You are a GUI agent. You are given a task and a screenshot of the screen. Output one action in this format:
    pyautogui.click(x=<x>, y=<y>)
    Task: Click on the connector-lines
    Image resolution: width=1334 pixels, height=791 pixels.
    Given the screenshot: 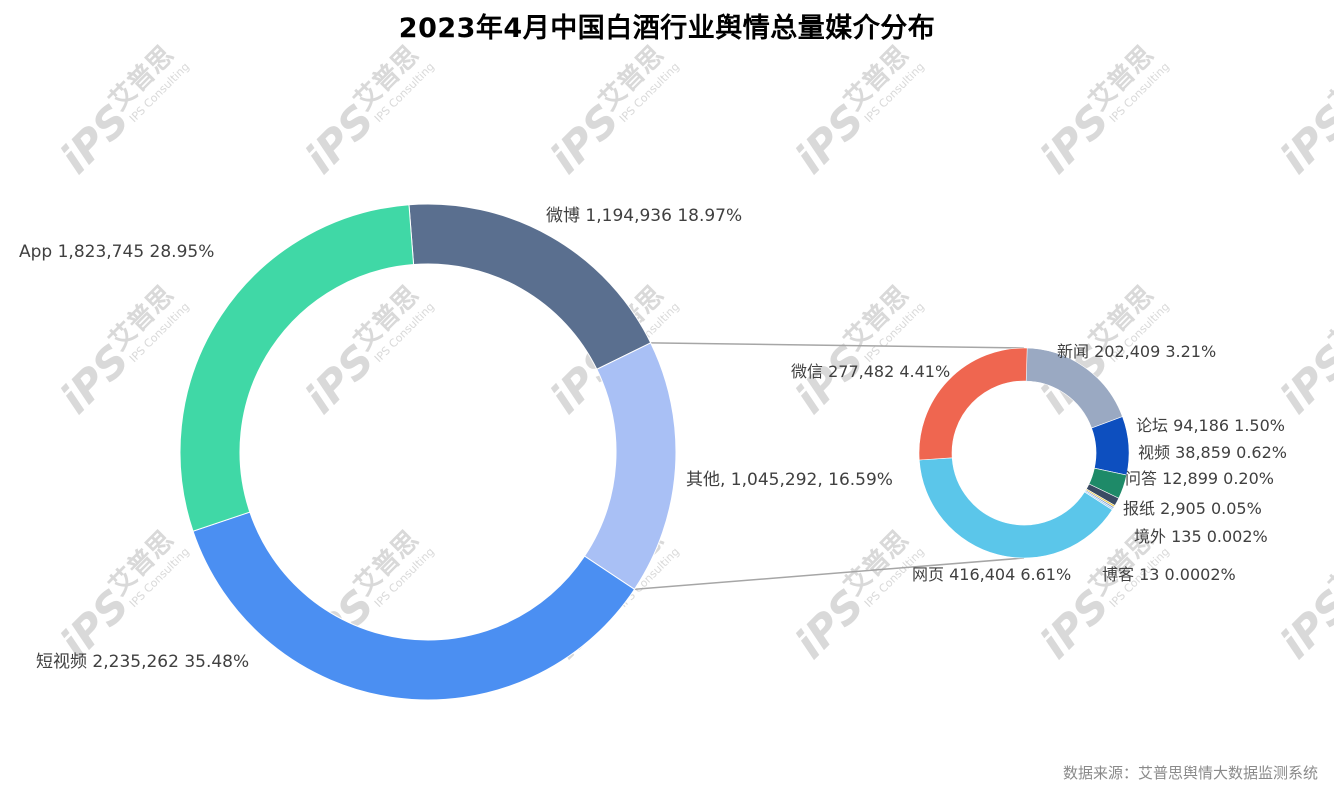 What is the action you would take?
    pyautogui.click(x=829, y=466)
    